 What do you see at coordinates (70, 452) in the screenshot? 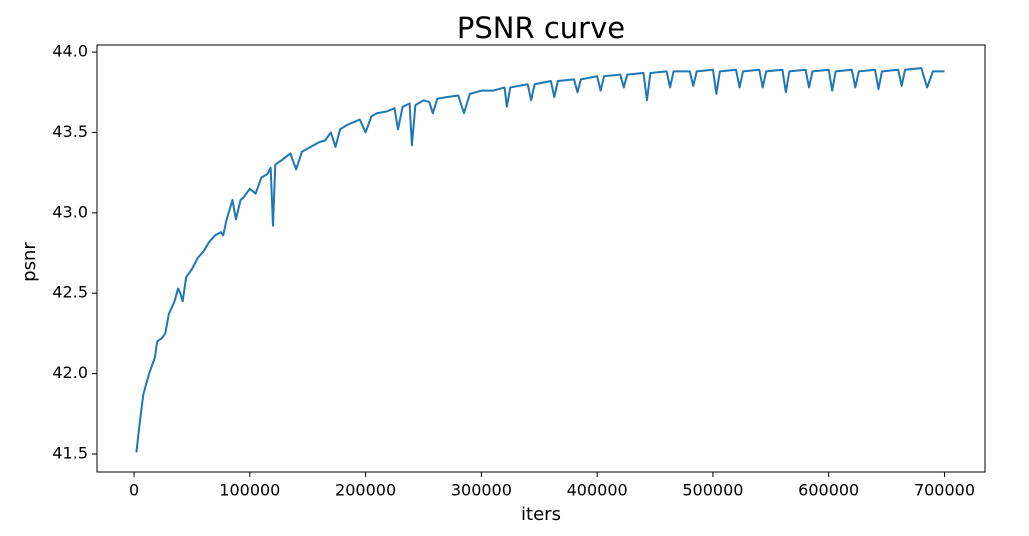
I see `y-tick-label: 41.5` at bounding box center [70, 452].